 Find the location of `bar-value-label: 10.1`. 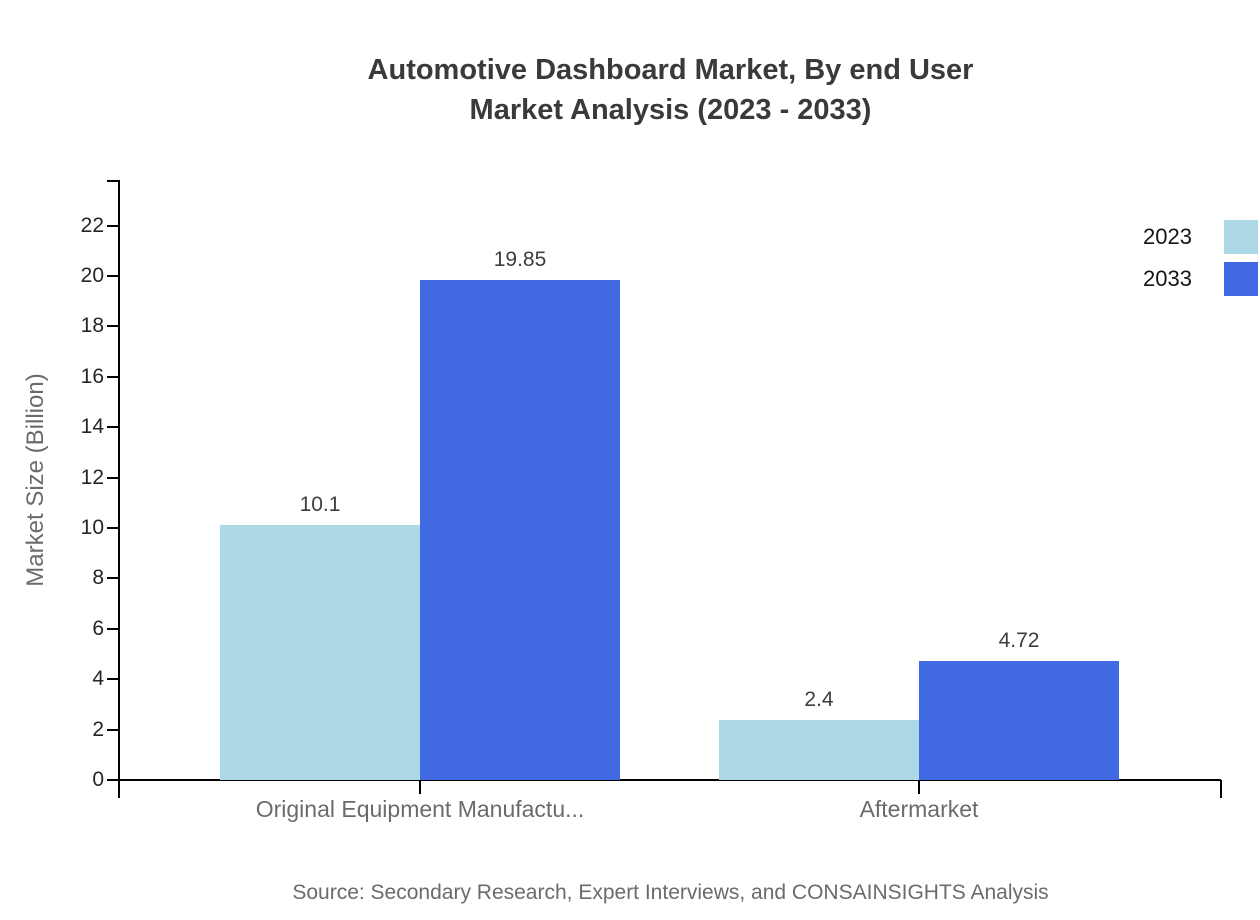

bar-value-label: 10.1 is located at coordinates (320, 505).